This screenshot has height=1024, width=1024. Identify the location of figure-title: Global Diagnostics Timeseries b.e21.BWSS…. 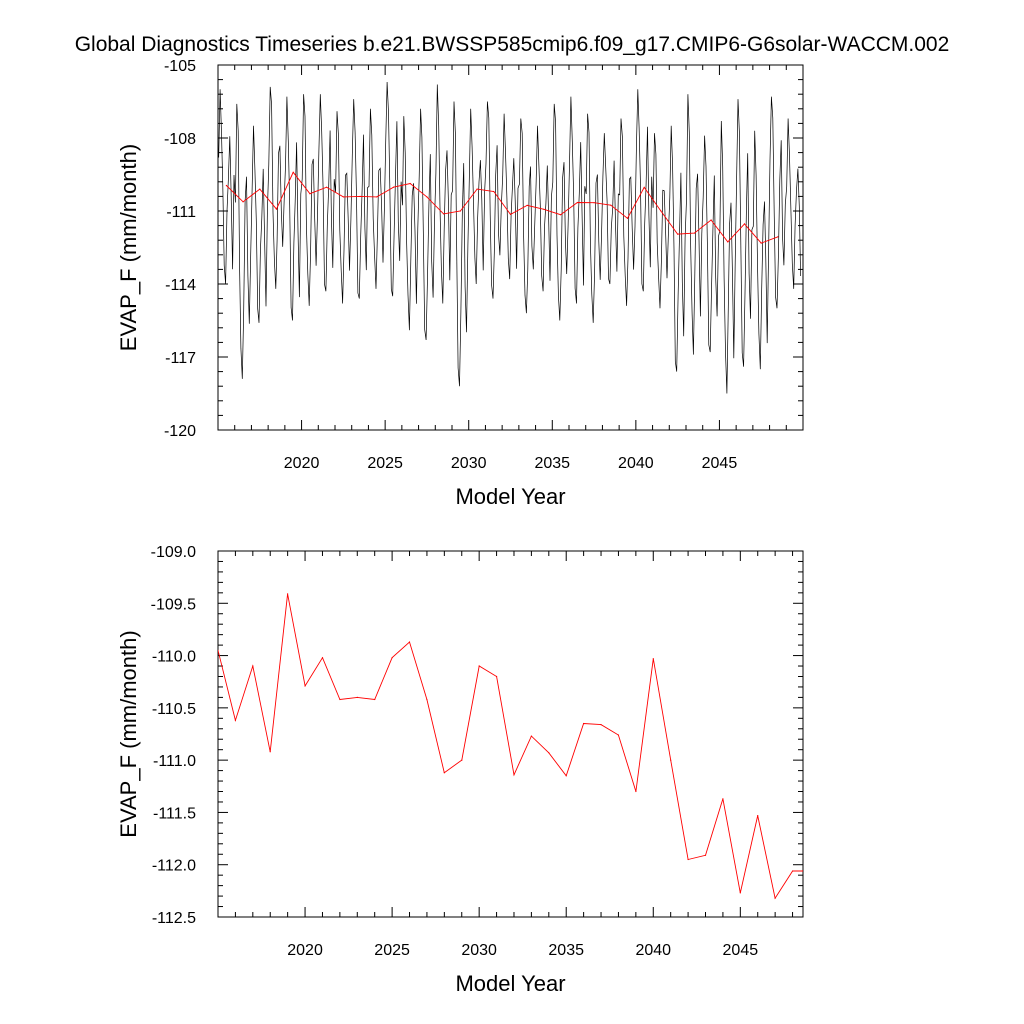
(512, 44).